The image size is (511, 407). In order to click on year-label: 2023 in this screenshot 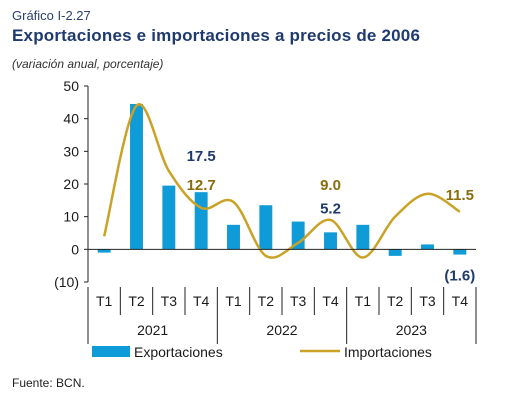, I will do `click(411, 330)`.